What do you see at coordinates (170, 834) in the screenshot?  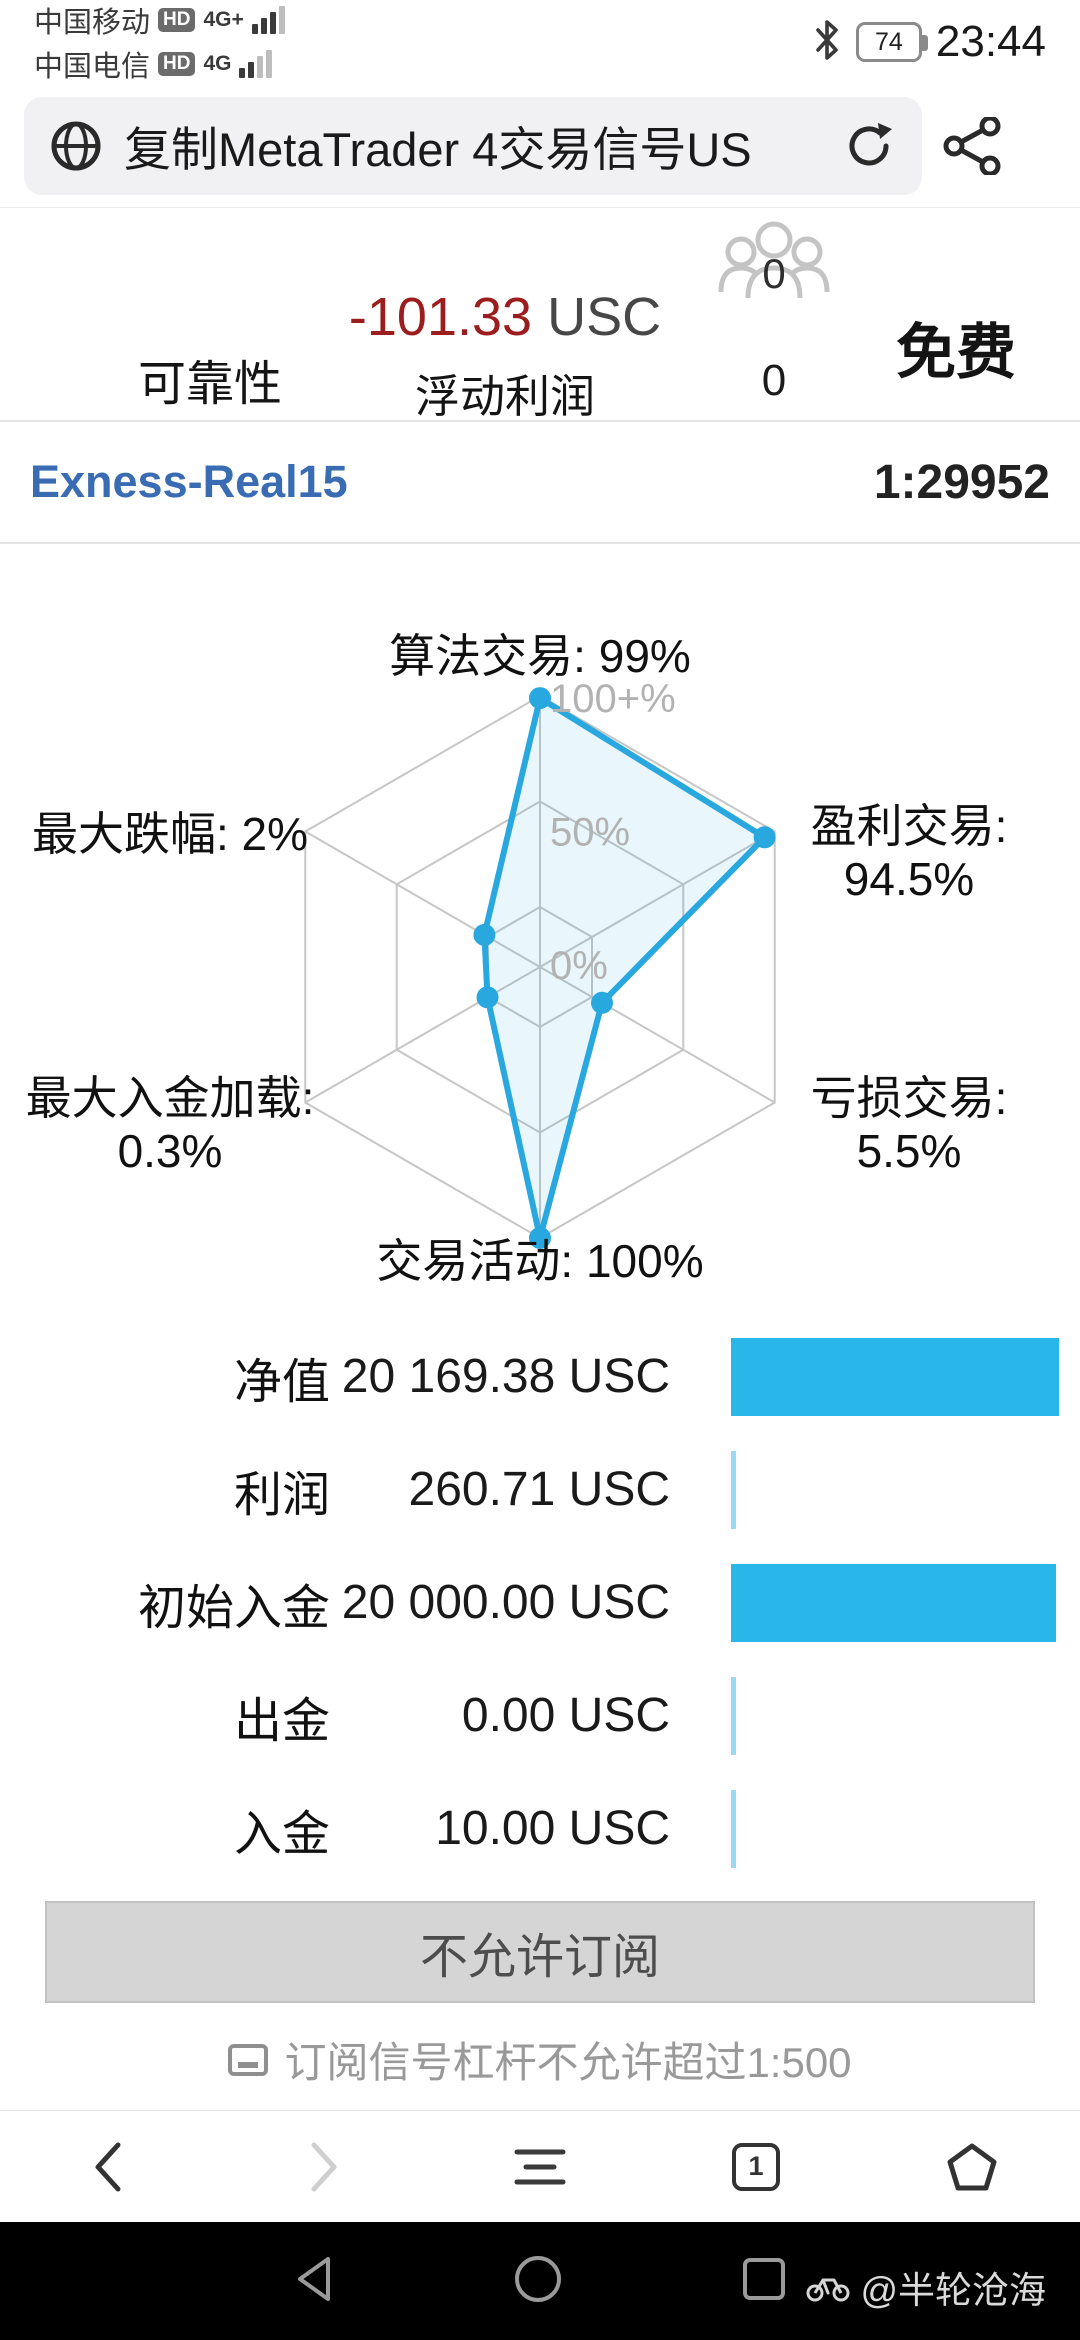 I see `axis-label-max-drawdown: 最大跌幅: 2%` at bounding box center [170, 834].